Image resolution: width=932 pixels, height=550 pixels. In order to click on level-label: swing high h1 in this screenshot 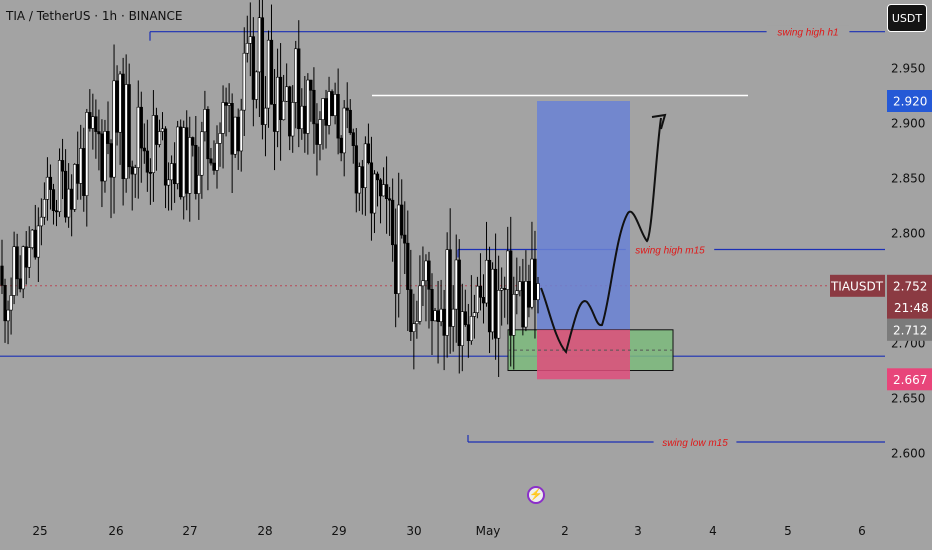, I will do `click(807, 33)`.